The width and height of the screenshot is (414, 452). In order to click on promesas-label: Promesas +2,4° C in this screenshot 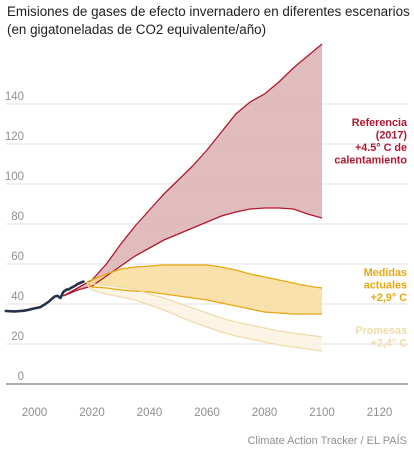, I will do `click(381, 337)`.